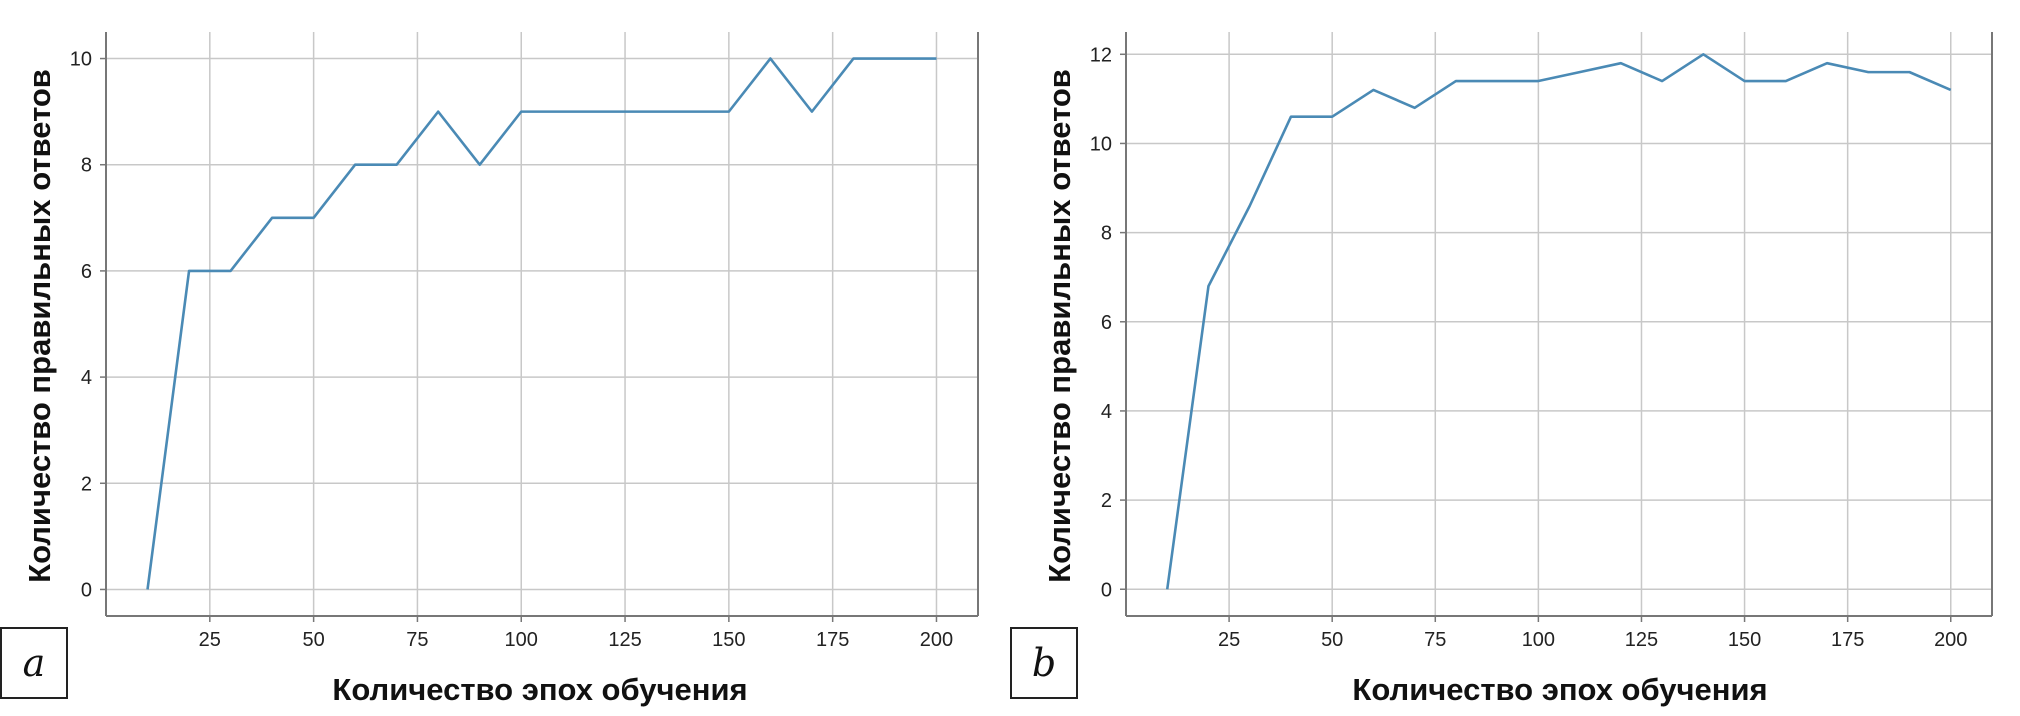  Describe the element at coordinates (39, 326) in the screenshot. I see `y-axis-label-a: Количество правильных ответов` at that location.